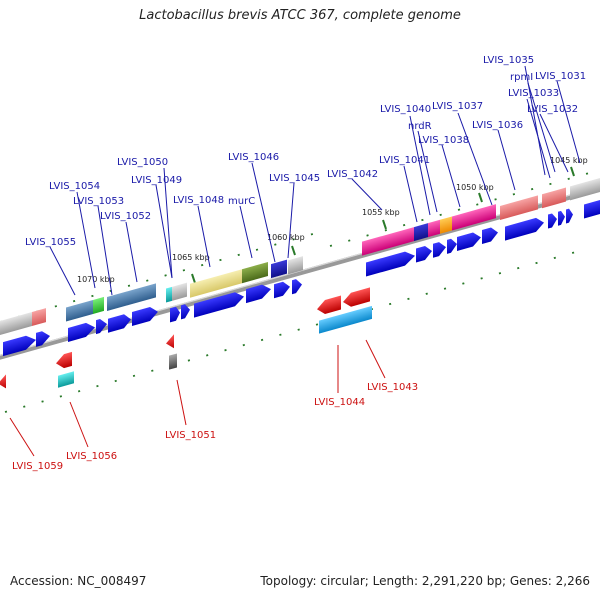  I want to click on gene-label: rpmI, so click(521, 77).